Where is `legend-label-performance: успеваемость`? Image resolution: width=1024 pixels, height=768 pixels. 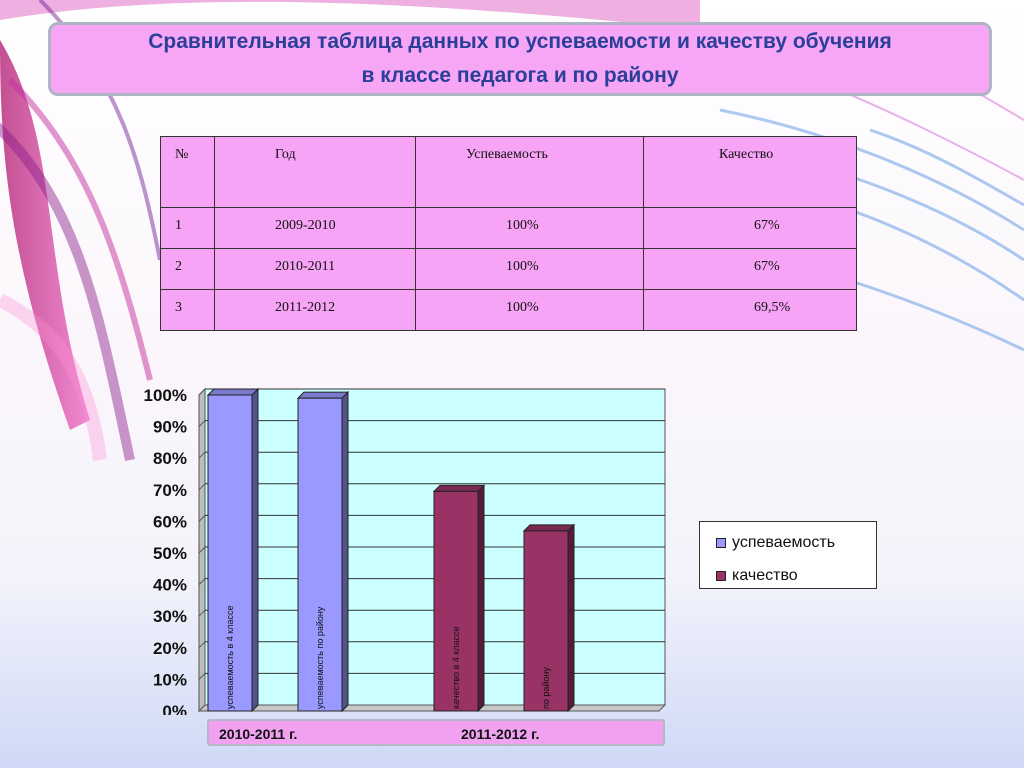
legend-label-performance: успеваемость is located at coordinates (784, 542).